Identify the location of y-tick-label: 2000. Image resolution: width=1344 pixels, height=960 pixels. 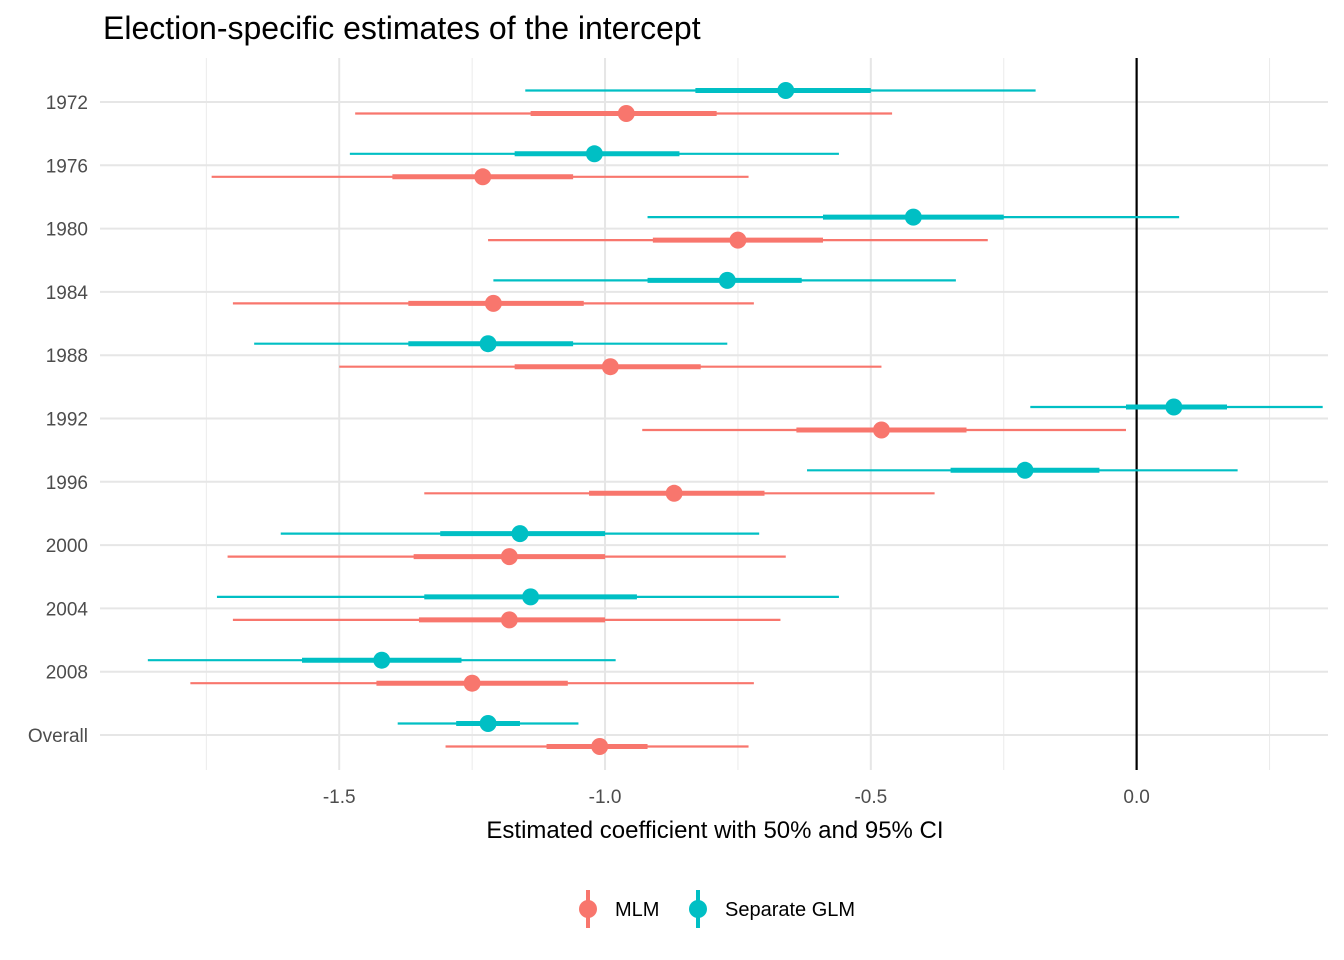
(67, 546).